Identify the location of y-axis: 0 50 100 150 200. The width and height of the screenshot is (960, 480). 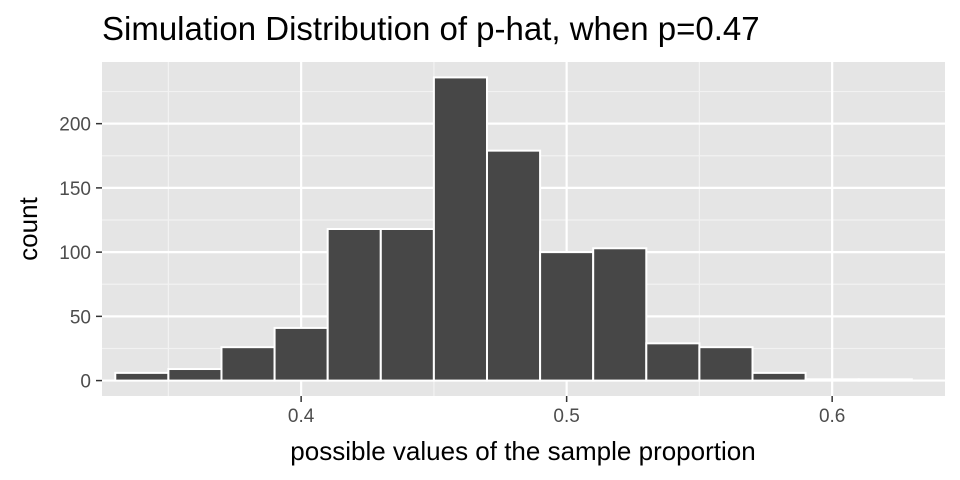
(80, 254).